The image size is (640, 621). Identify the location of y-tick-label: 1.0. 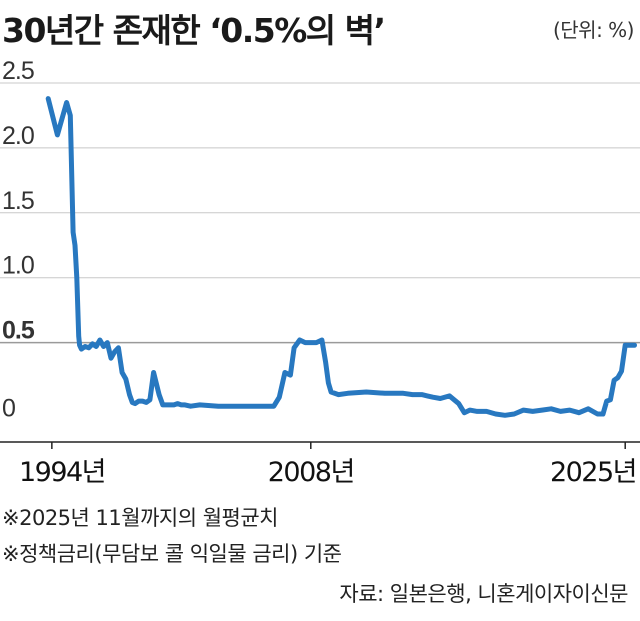
(18, 266).